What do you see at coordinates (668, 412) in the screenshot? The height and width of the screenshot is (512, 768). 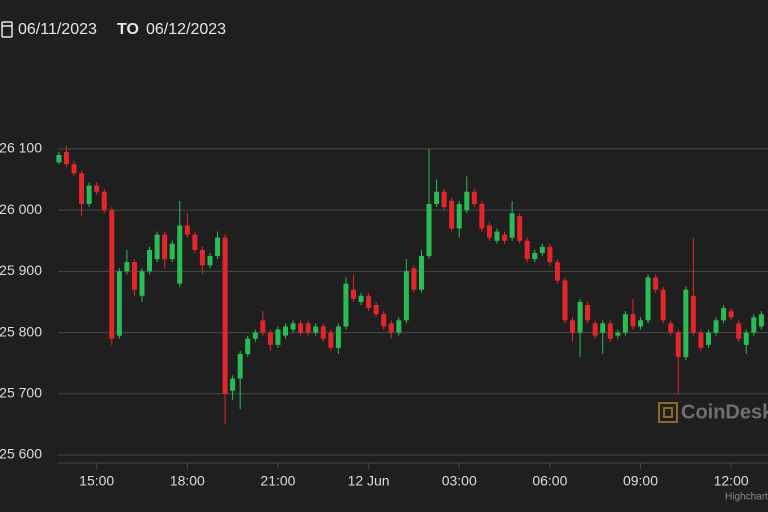 I see `watermark-logo` at bounding box center [668, 412].